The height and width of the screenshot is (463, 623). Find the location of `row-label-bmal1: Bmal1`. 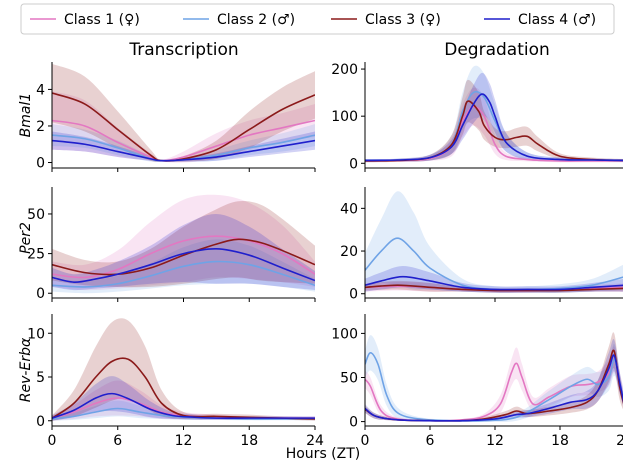

row-label-bmal1: Bmal1 is located at coordinates (26, 115).